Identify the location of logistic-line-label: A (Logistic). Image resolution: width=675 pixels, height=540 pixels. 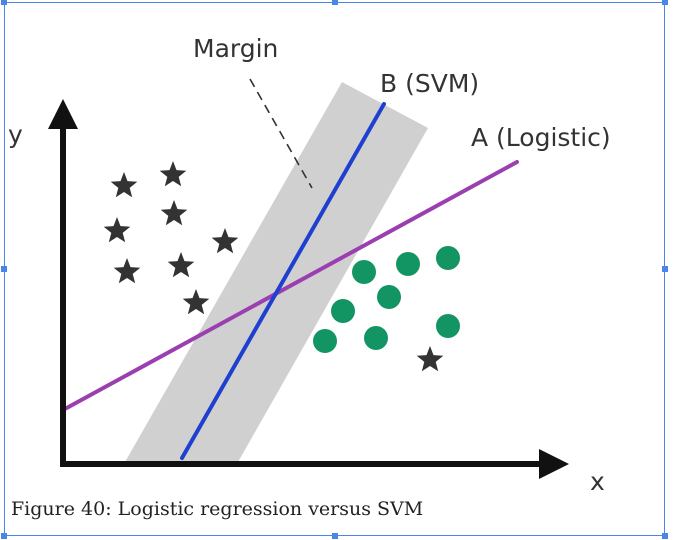
(541, 137).